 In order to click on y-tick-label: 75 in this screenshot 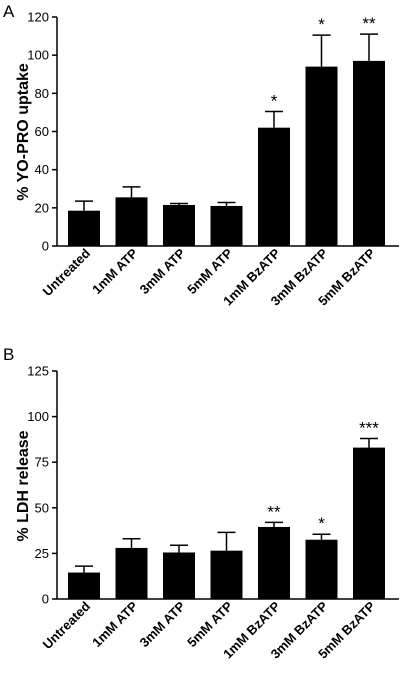, I will do `click(42, 462)`.